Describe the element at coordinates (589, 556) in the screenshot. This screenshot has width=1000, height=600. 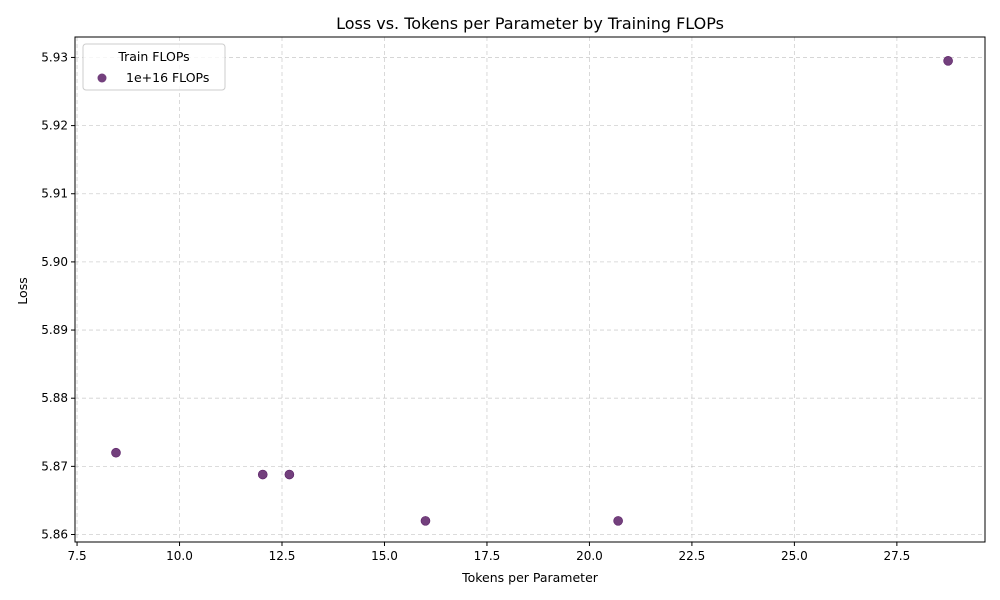
I see `x-tick-label: 20.0` at that location.